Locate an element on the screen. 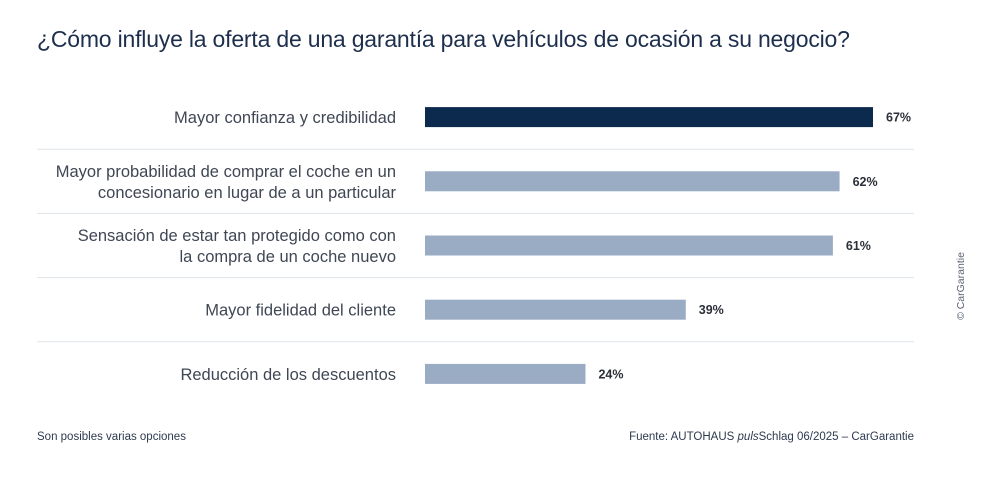 The height and width of the screenshot is (487, 997). footnote: Son posibles varias opciones is located at coordinates (111, 437).